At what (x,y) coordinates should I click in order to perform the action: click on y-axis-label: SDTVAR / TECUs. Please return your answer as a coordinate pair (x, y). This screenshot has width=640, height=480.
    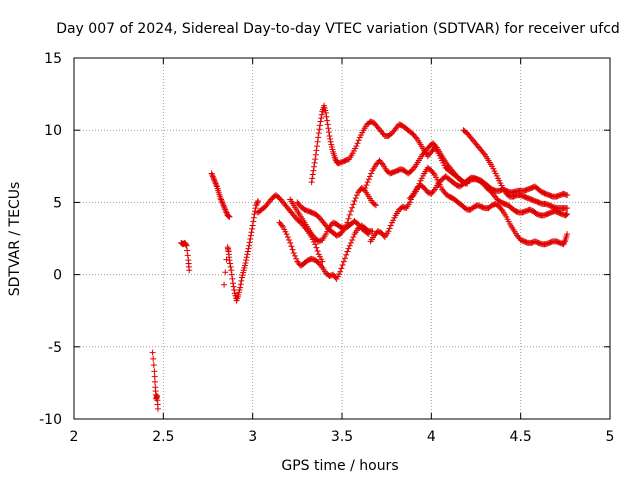
    Looking at the image, I should click on (15, 239).